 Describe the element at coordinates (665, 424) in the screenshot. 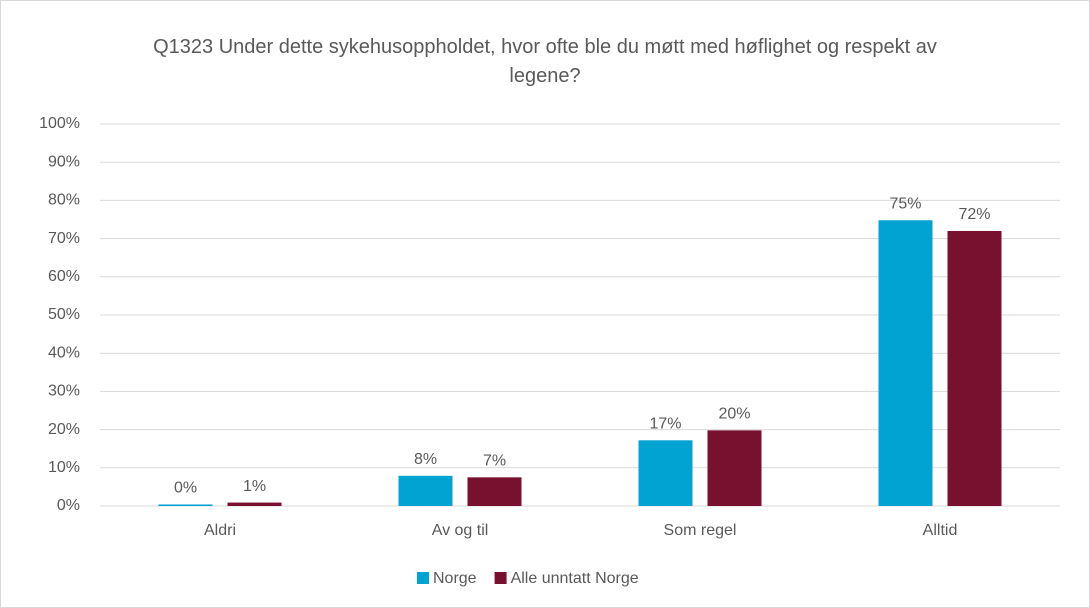

I see `data-label: 17%` at that location.